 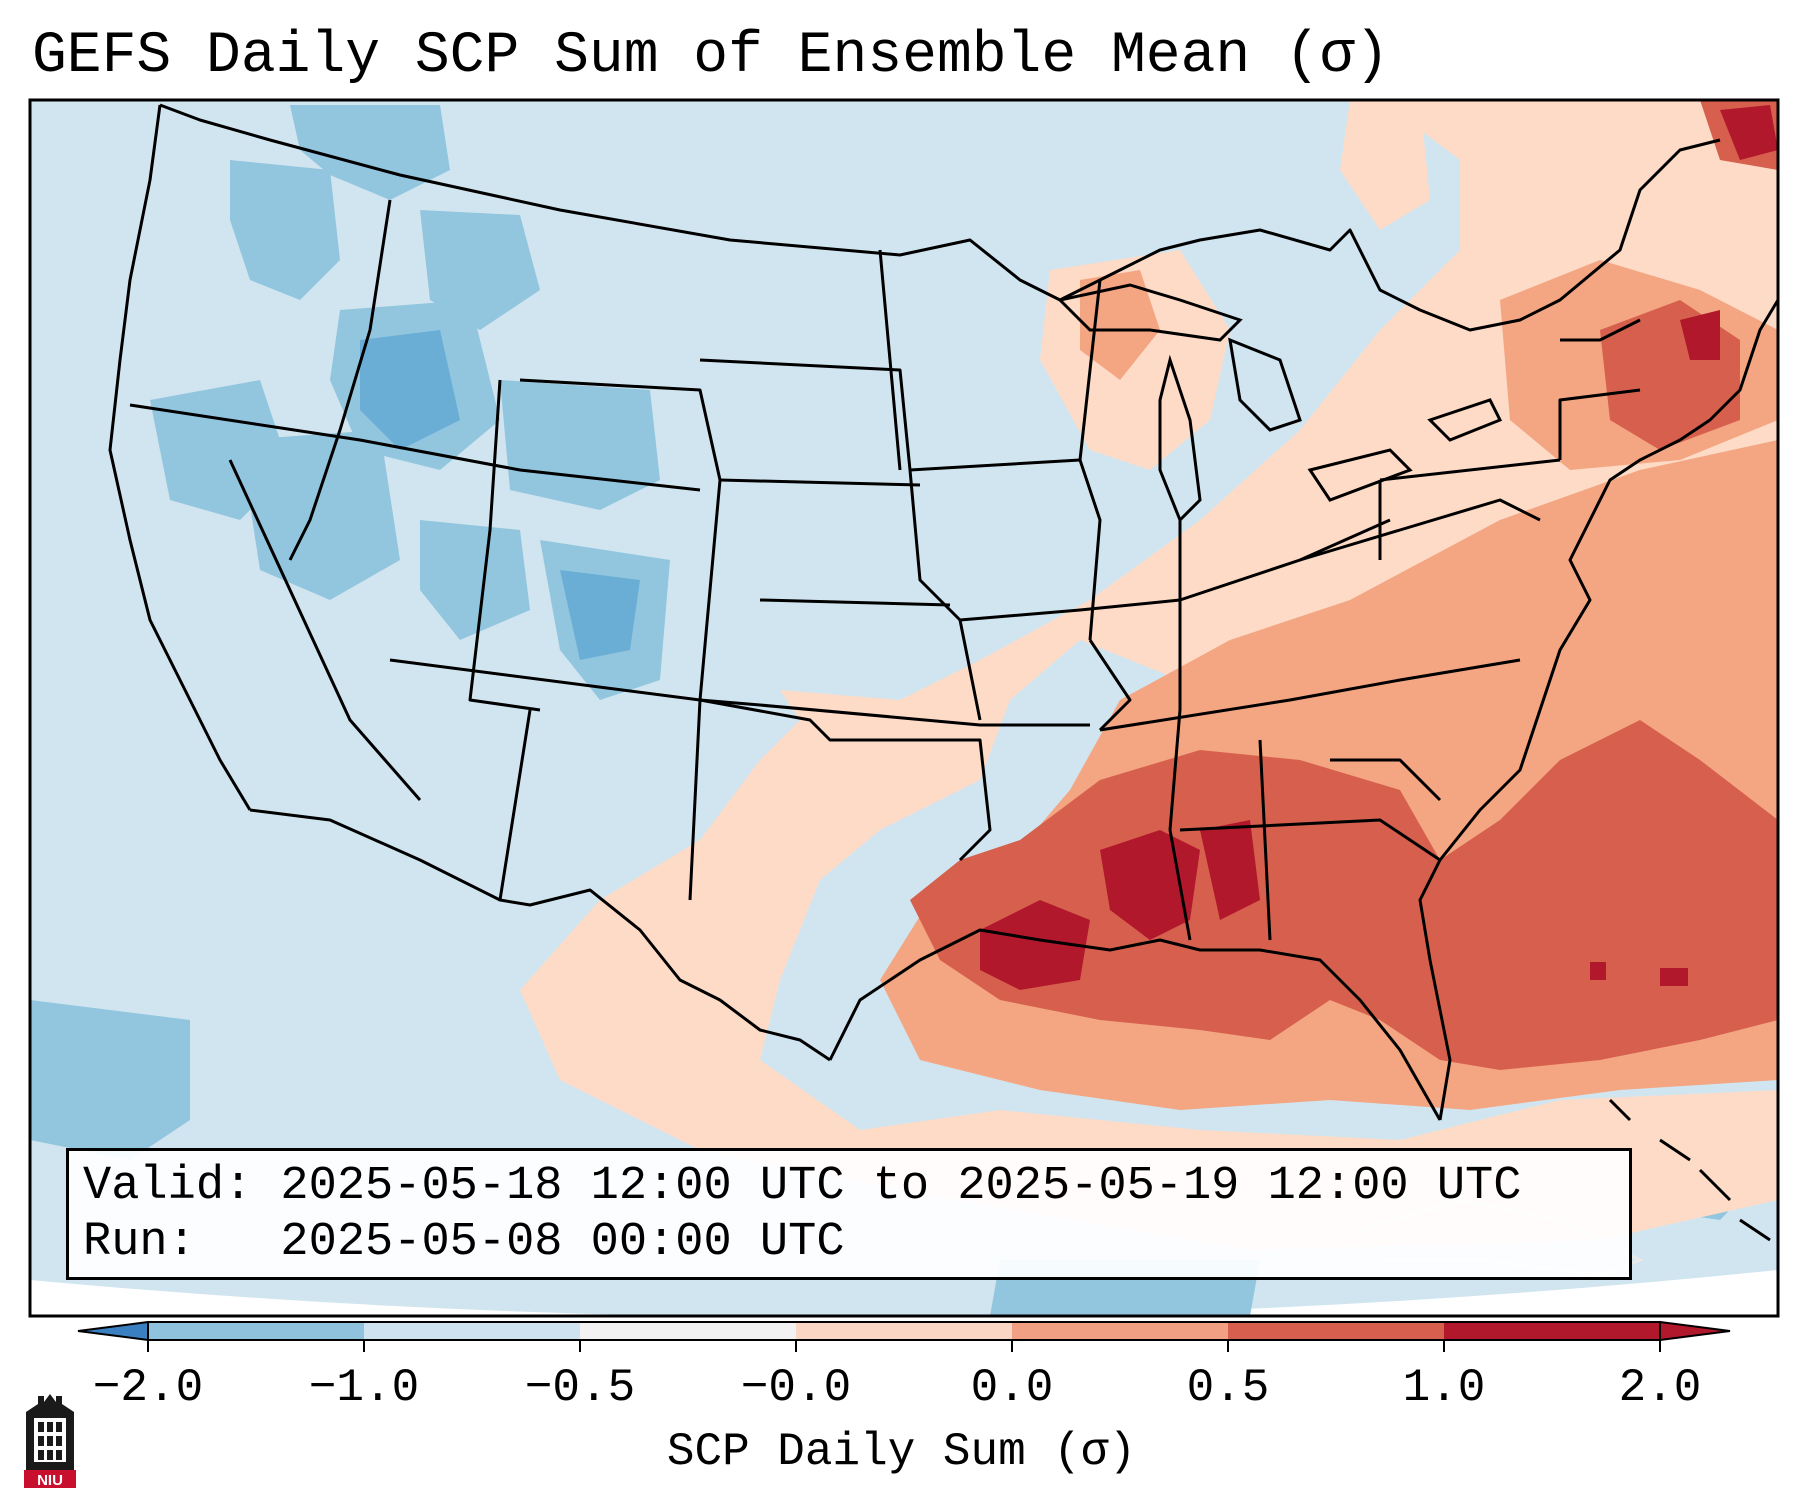 What do you see at coordinates (796, 1388) in the screenshot?
I see `colorbar-tick-label: −0.0` at bounding box center [796, 1388].